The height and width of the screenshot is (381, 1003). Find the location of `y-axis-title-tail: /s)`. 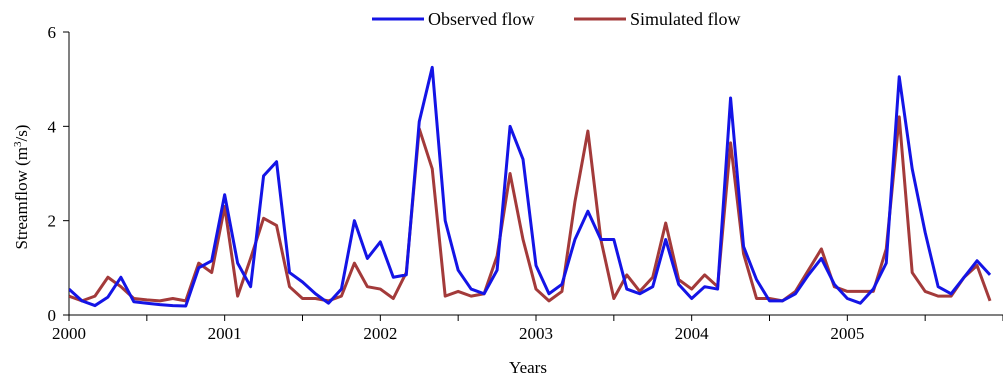

y-axis-title-tail: /s) is located at coordinates (21, 133).